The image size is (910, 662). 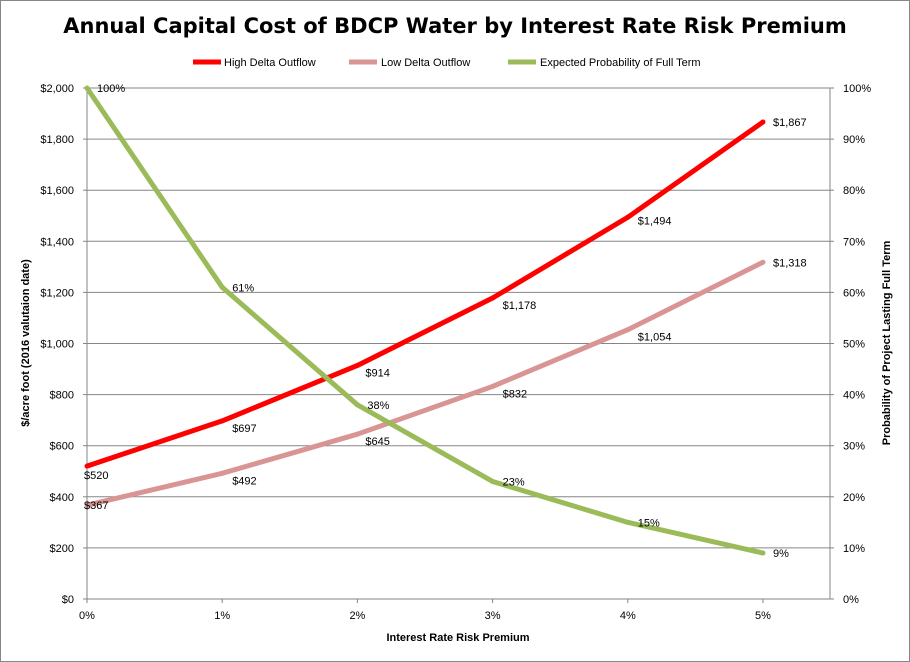 I want to click on x-tick-label: 0%, so click(x=87, y=616).